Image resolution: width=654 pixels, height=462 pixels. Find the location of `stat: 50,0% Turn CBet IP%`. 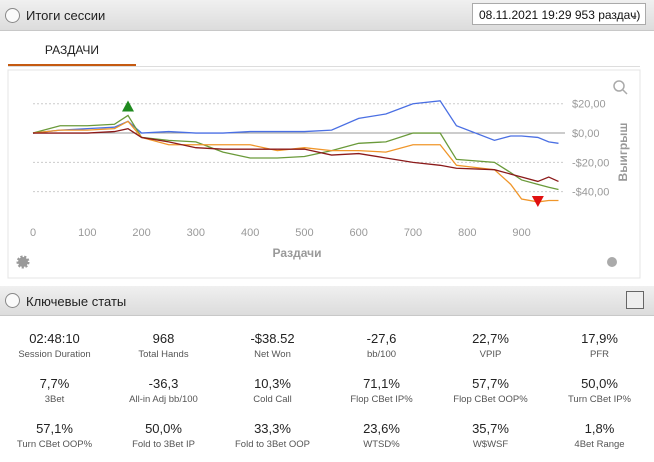

stat: 50,0% Turn CBet IP% is located at coordinates (599, 390).